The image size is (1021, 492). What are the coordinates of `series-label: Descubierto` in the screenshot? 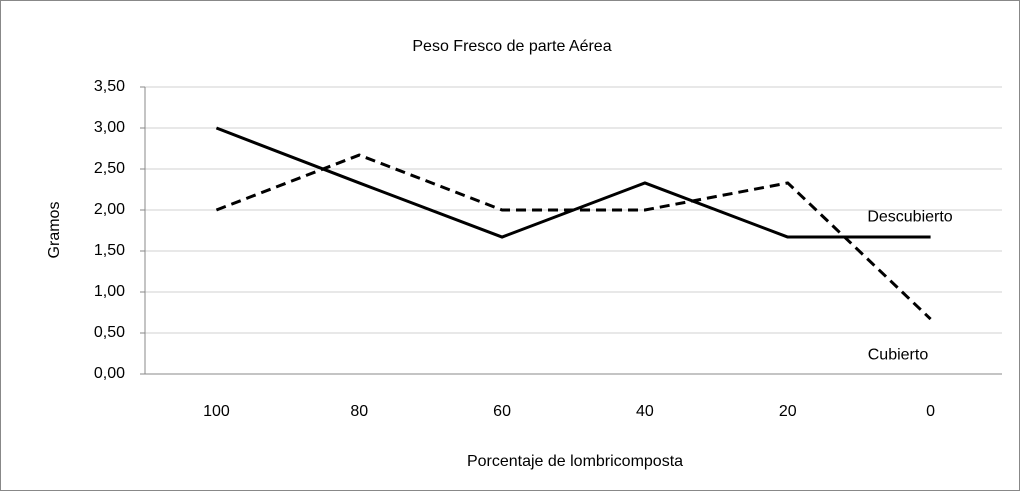 It's located at (909, 216).